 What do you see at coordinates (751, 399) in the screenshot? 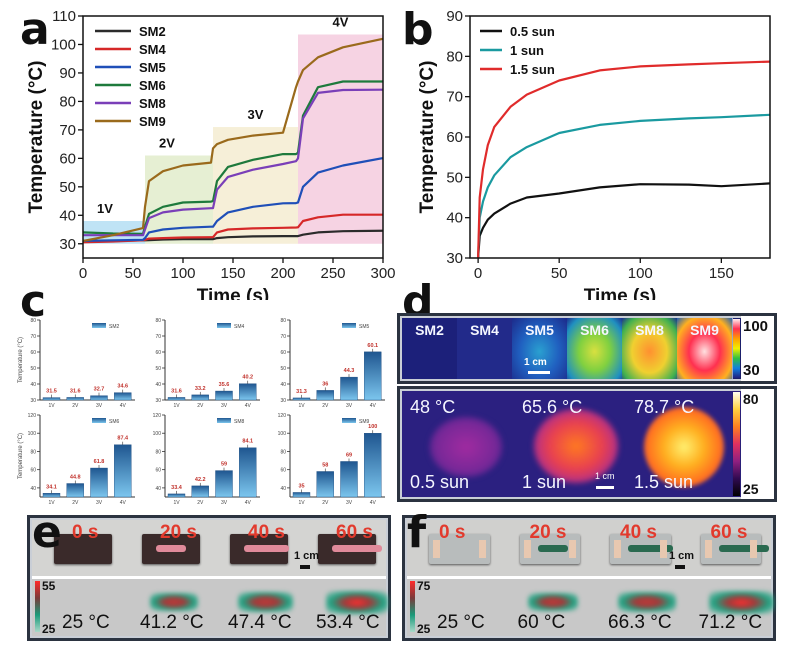
I see `colorbar-max: 80` at bounding box center [751, 399].